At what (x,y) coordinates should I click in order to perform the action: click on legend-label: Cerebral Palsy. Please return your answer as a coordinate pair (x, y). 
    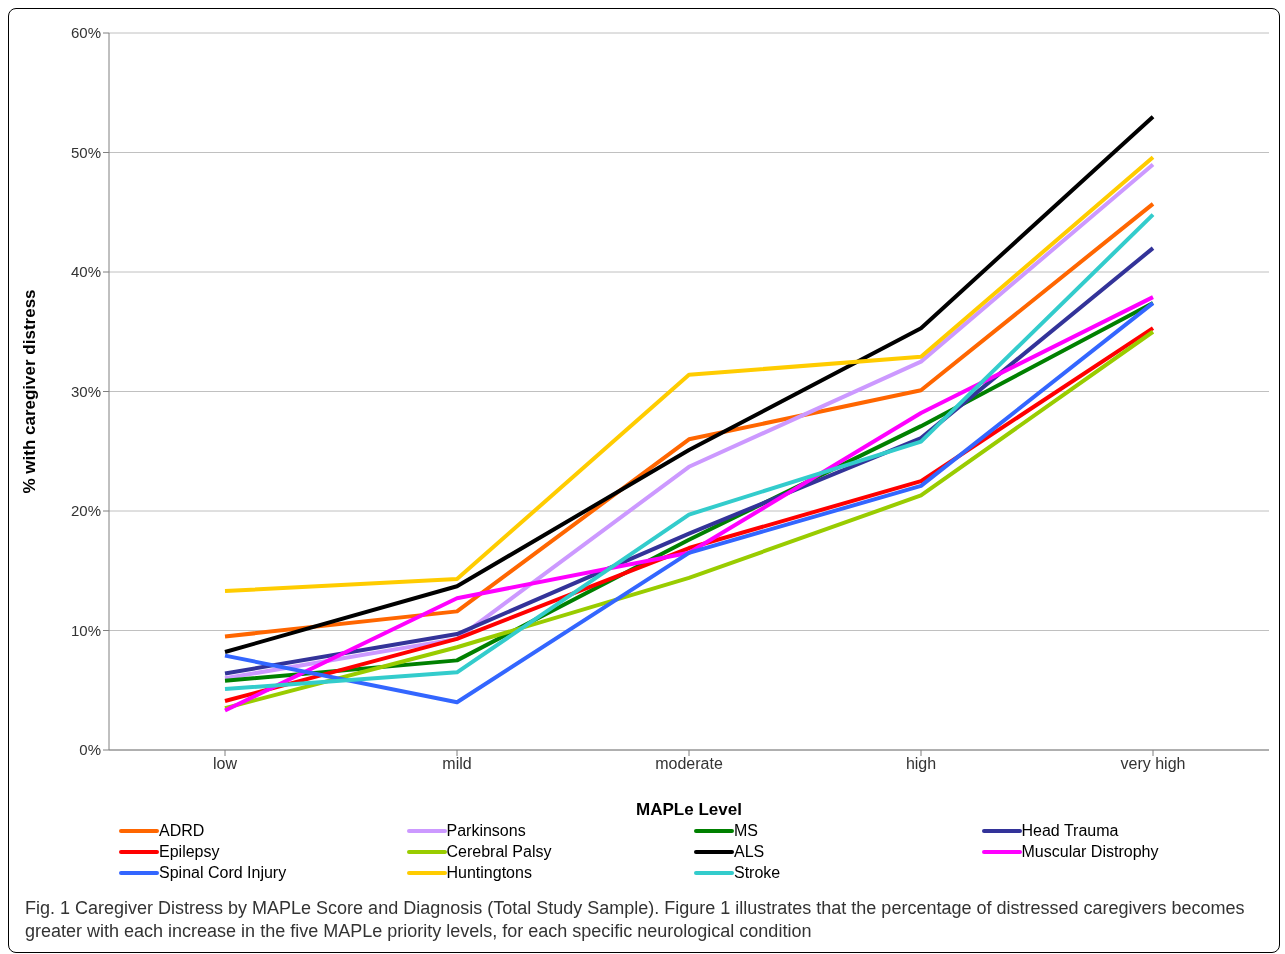
    Looking at the image, I should click on (499, 851).